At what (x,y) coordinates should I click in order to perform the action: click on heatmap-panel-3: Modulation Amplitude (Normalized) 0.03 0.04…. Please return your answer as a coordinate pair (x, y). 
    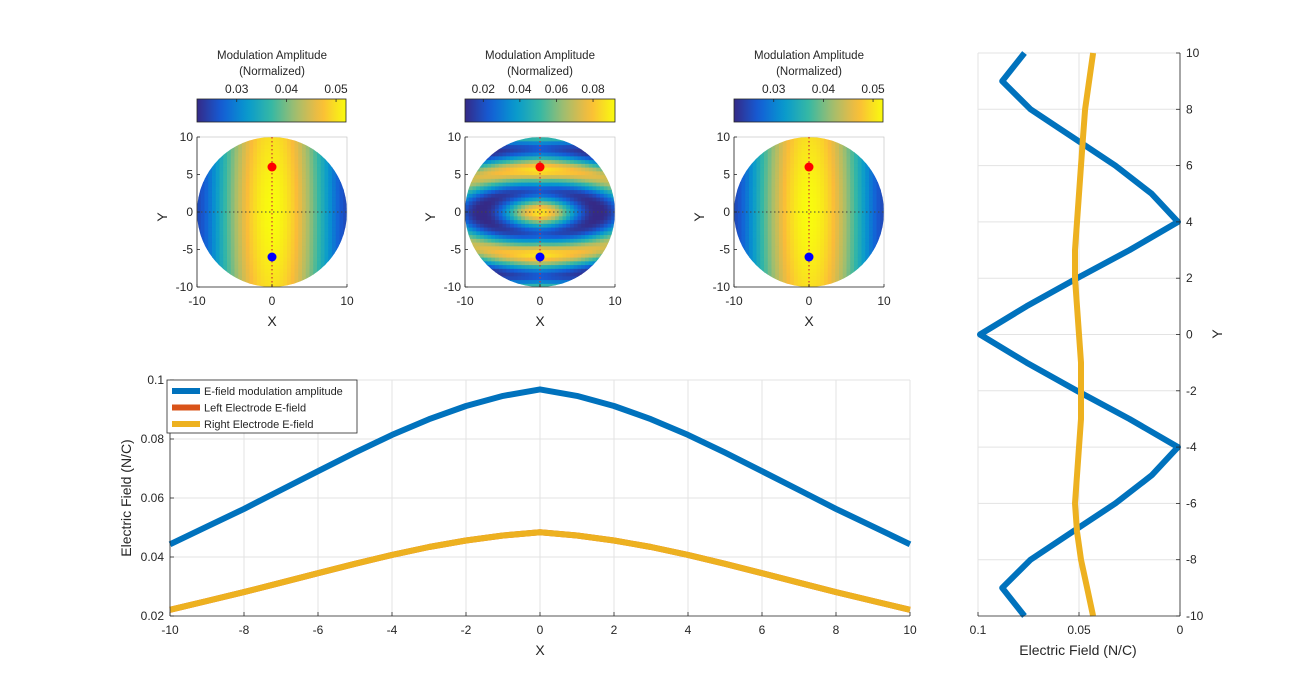
    Looking at the image, I should click on (791, 189).